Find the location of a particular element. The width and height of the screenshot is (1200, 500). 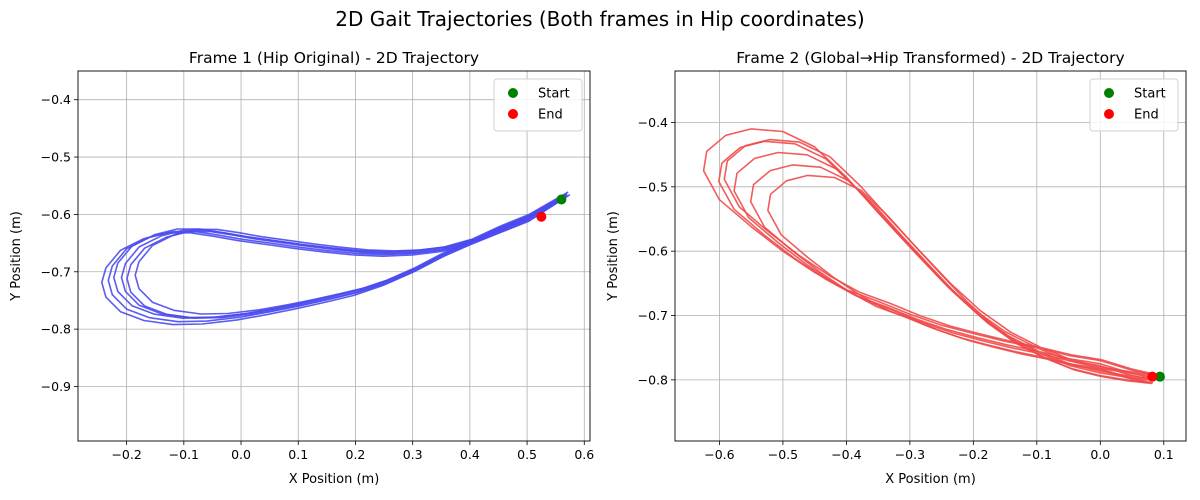

x-tick-label: 0.3 is located at coordinates (413, 454).